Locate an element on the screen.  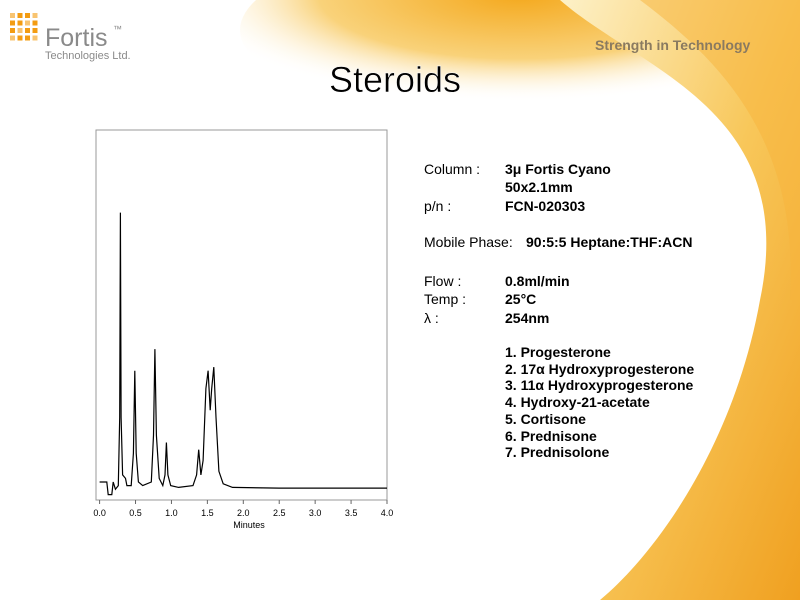
detail-value: FCN-020303 is located at coordinates (545, 206).